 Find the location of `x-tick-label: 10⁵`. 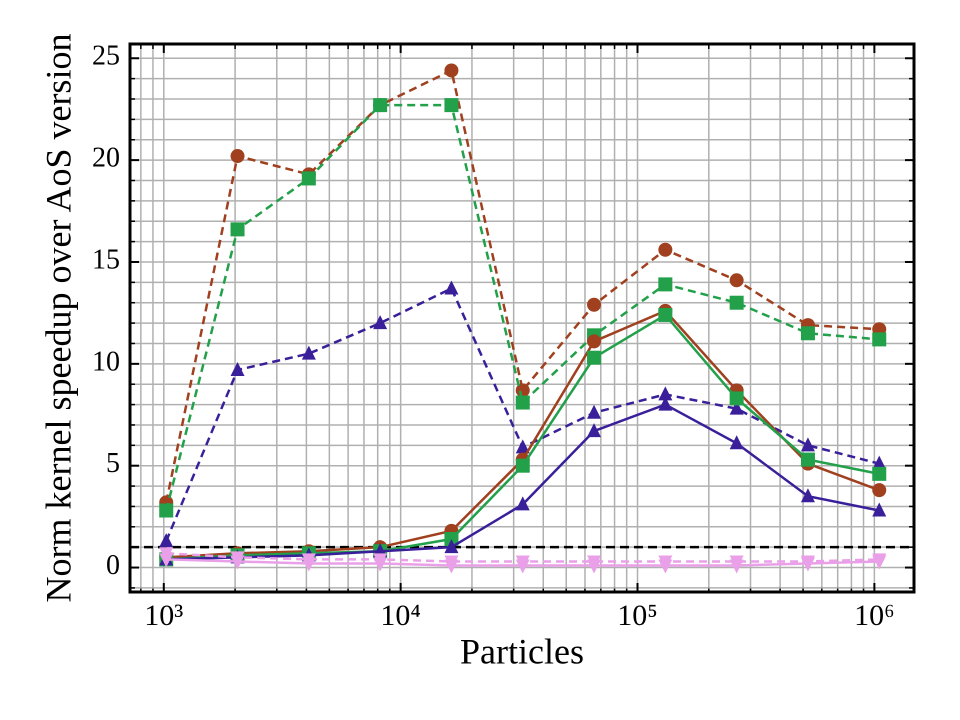

x-tick-label: 10⁵ is located at coordinates (637, 615).